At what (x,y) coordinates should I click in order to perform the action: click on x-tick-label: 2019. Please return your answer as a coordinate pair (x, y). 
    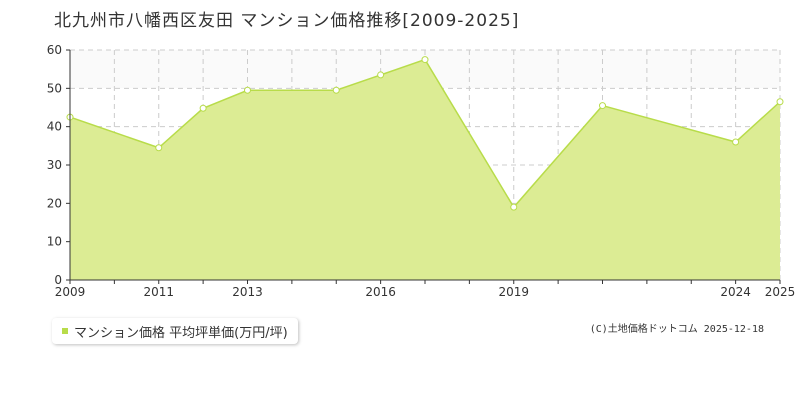
    Looking at the image, I should click on (513, 292).